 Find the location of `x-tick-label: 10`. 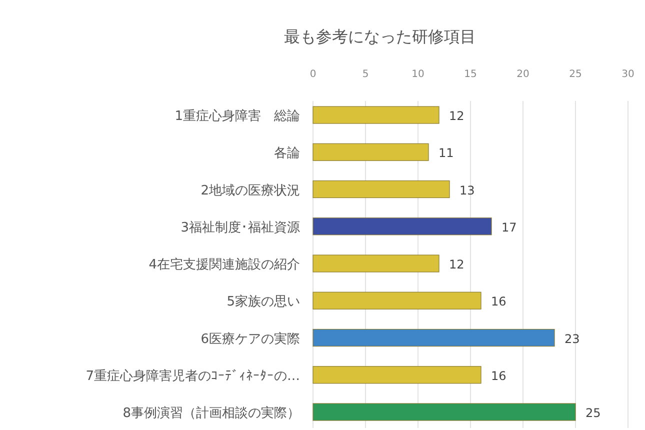

x-tick-label: 10 is located at coordinates (418, 74).